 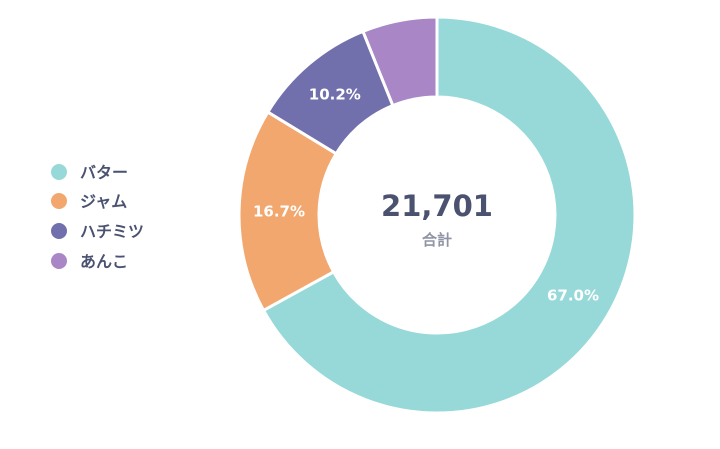 What do you see at coordinates (400, 61) in the screenshot?
I see `slice-anko` at bounding box center [400, 61].